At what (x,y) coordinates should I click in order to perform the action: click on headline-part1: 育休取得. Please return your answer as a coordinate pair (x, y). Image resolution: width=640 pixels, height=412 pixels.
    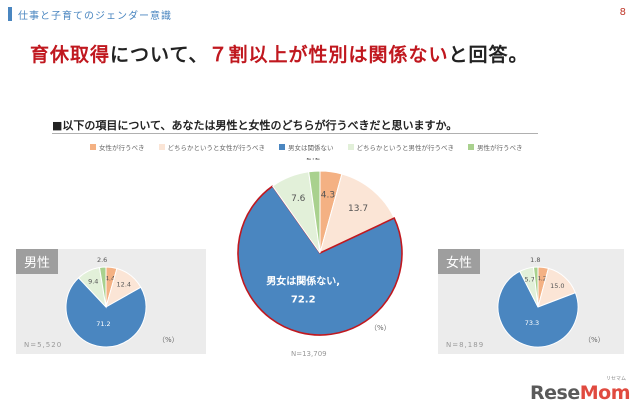
    Looking at the image, I should click on (70, 55).